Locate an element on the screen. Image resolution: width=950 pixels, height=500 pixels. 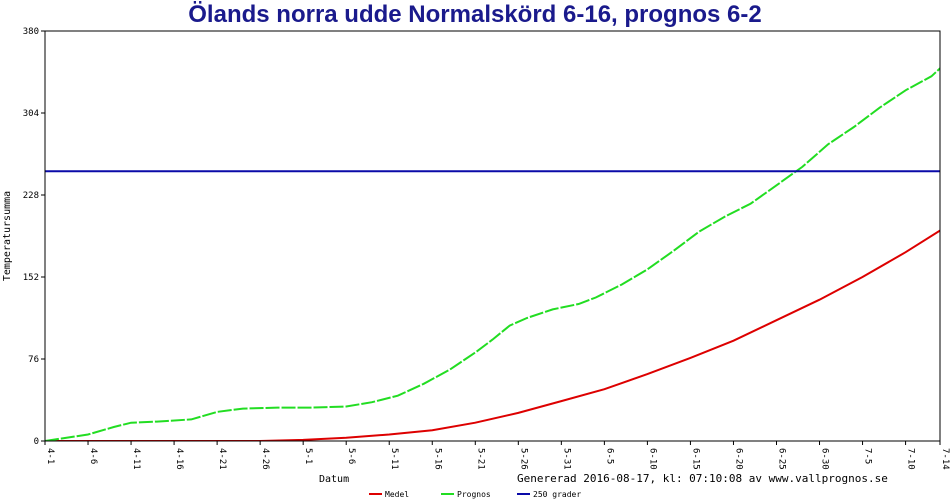
y-tick-label: 380 is located at coordinates (31, 32).